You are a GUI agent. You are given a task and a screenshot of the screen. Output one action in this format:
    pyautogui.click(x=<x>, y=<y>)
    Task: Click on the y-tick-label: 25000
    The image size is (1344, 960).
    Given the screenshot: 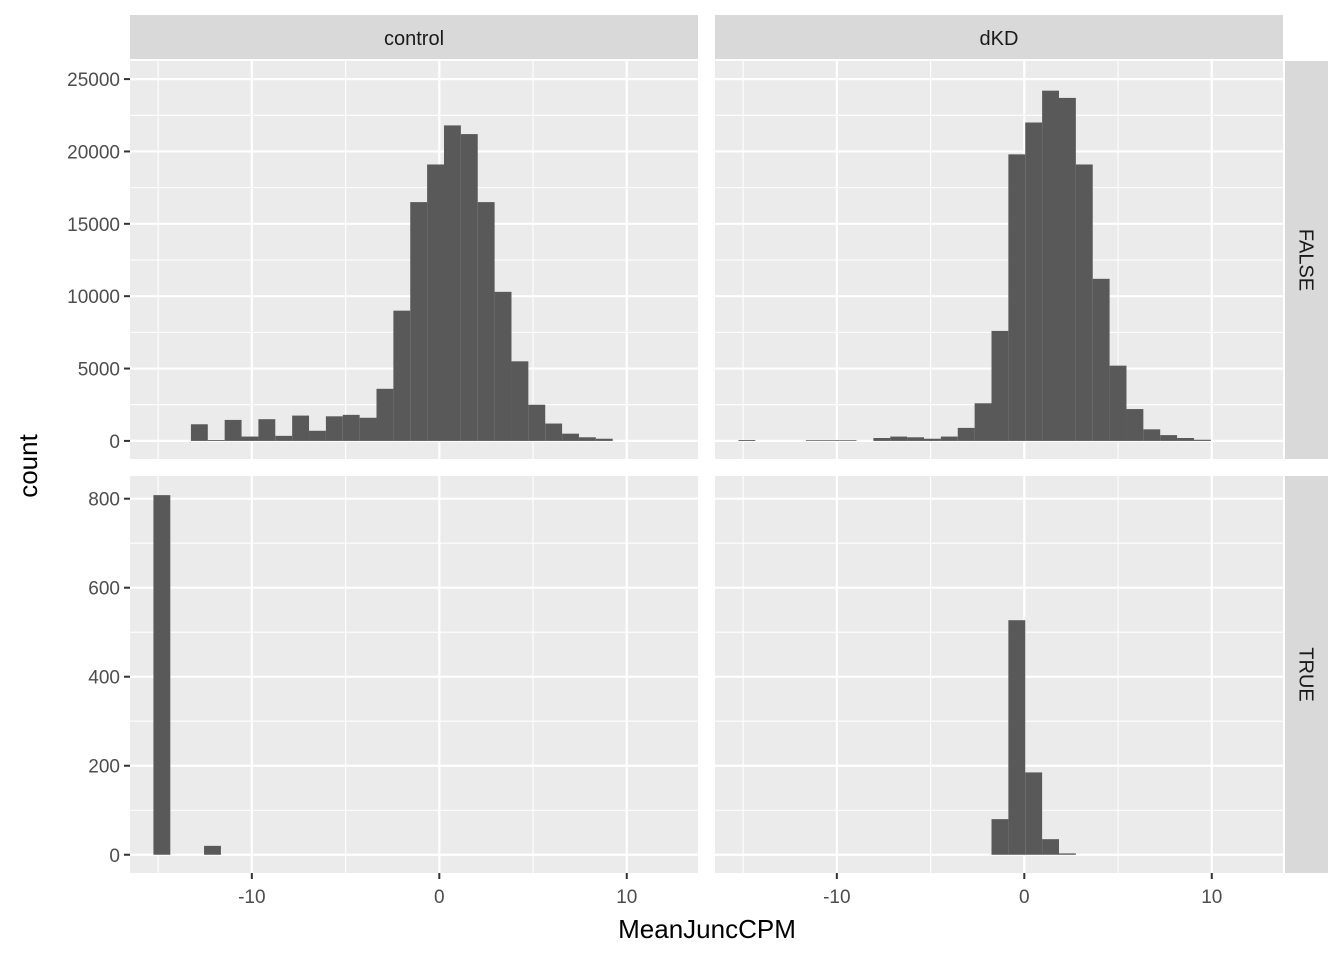 What is the action you would take?
    pyautogui.click(x=93, y=80)
    